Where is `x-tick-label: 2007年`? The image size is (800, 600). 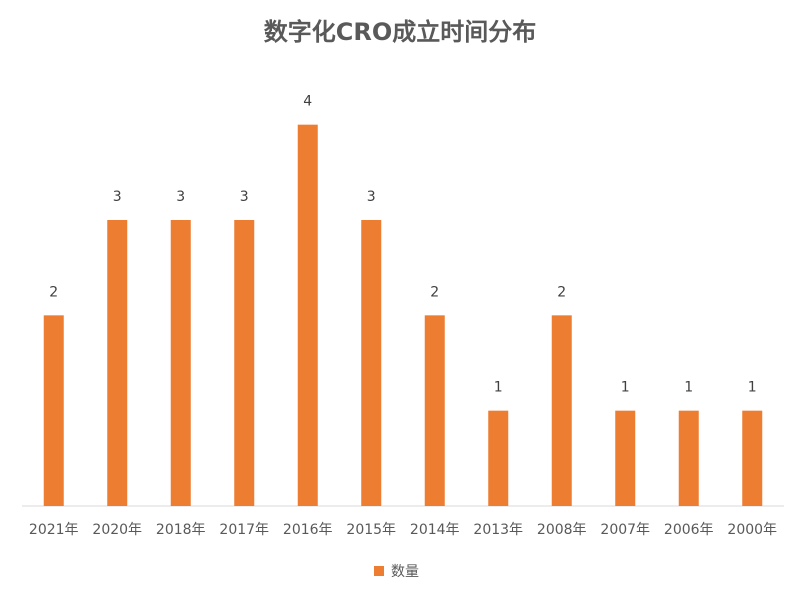 x-tick-label: 2007年 is located at coordinates (625, 530).